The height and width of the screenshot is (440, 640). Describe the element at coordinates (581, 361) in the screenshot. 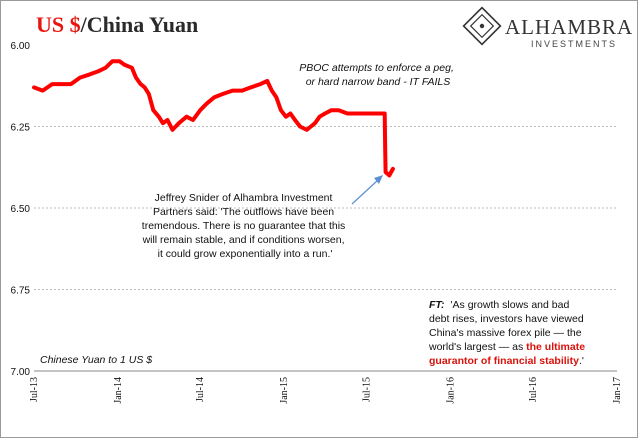

I see `ft-line-5: .'` at that location.